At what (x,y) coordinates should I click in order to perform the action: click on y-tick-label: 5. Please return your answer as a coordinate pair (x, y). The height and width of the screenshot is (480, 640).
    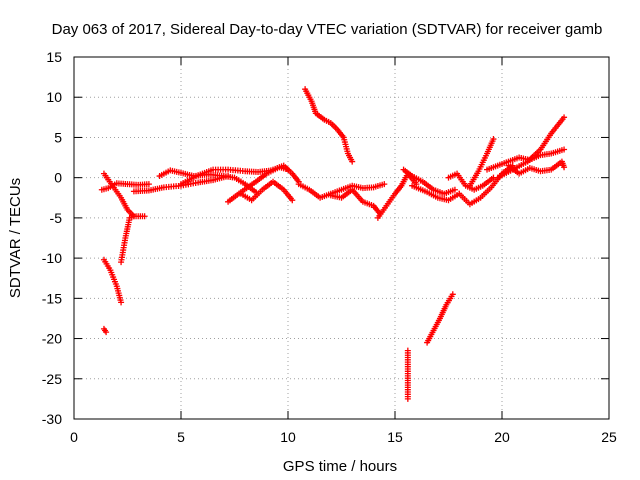
    Looking at the image, I should click on (58, 137).